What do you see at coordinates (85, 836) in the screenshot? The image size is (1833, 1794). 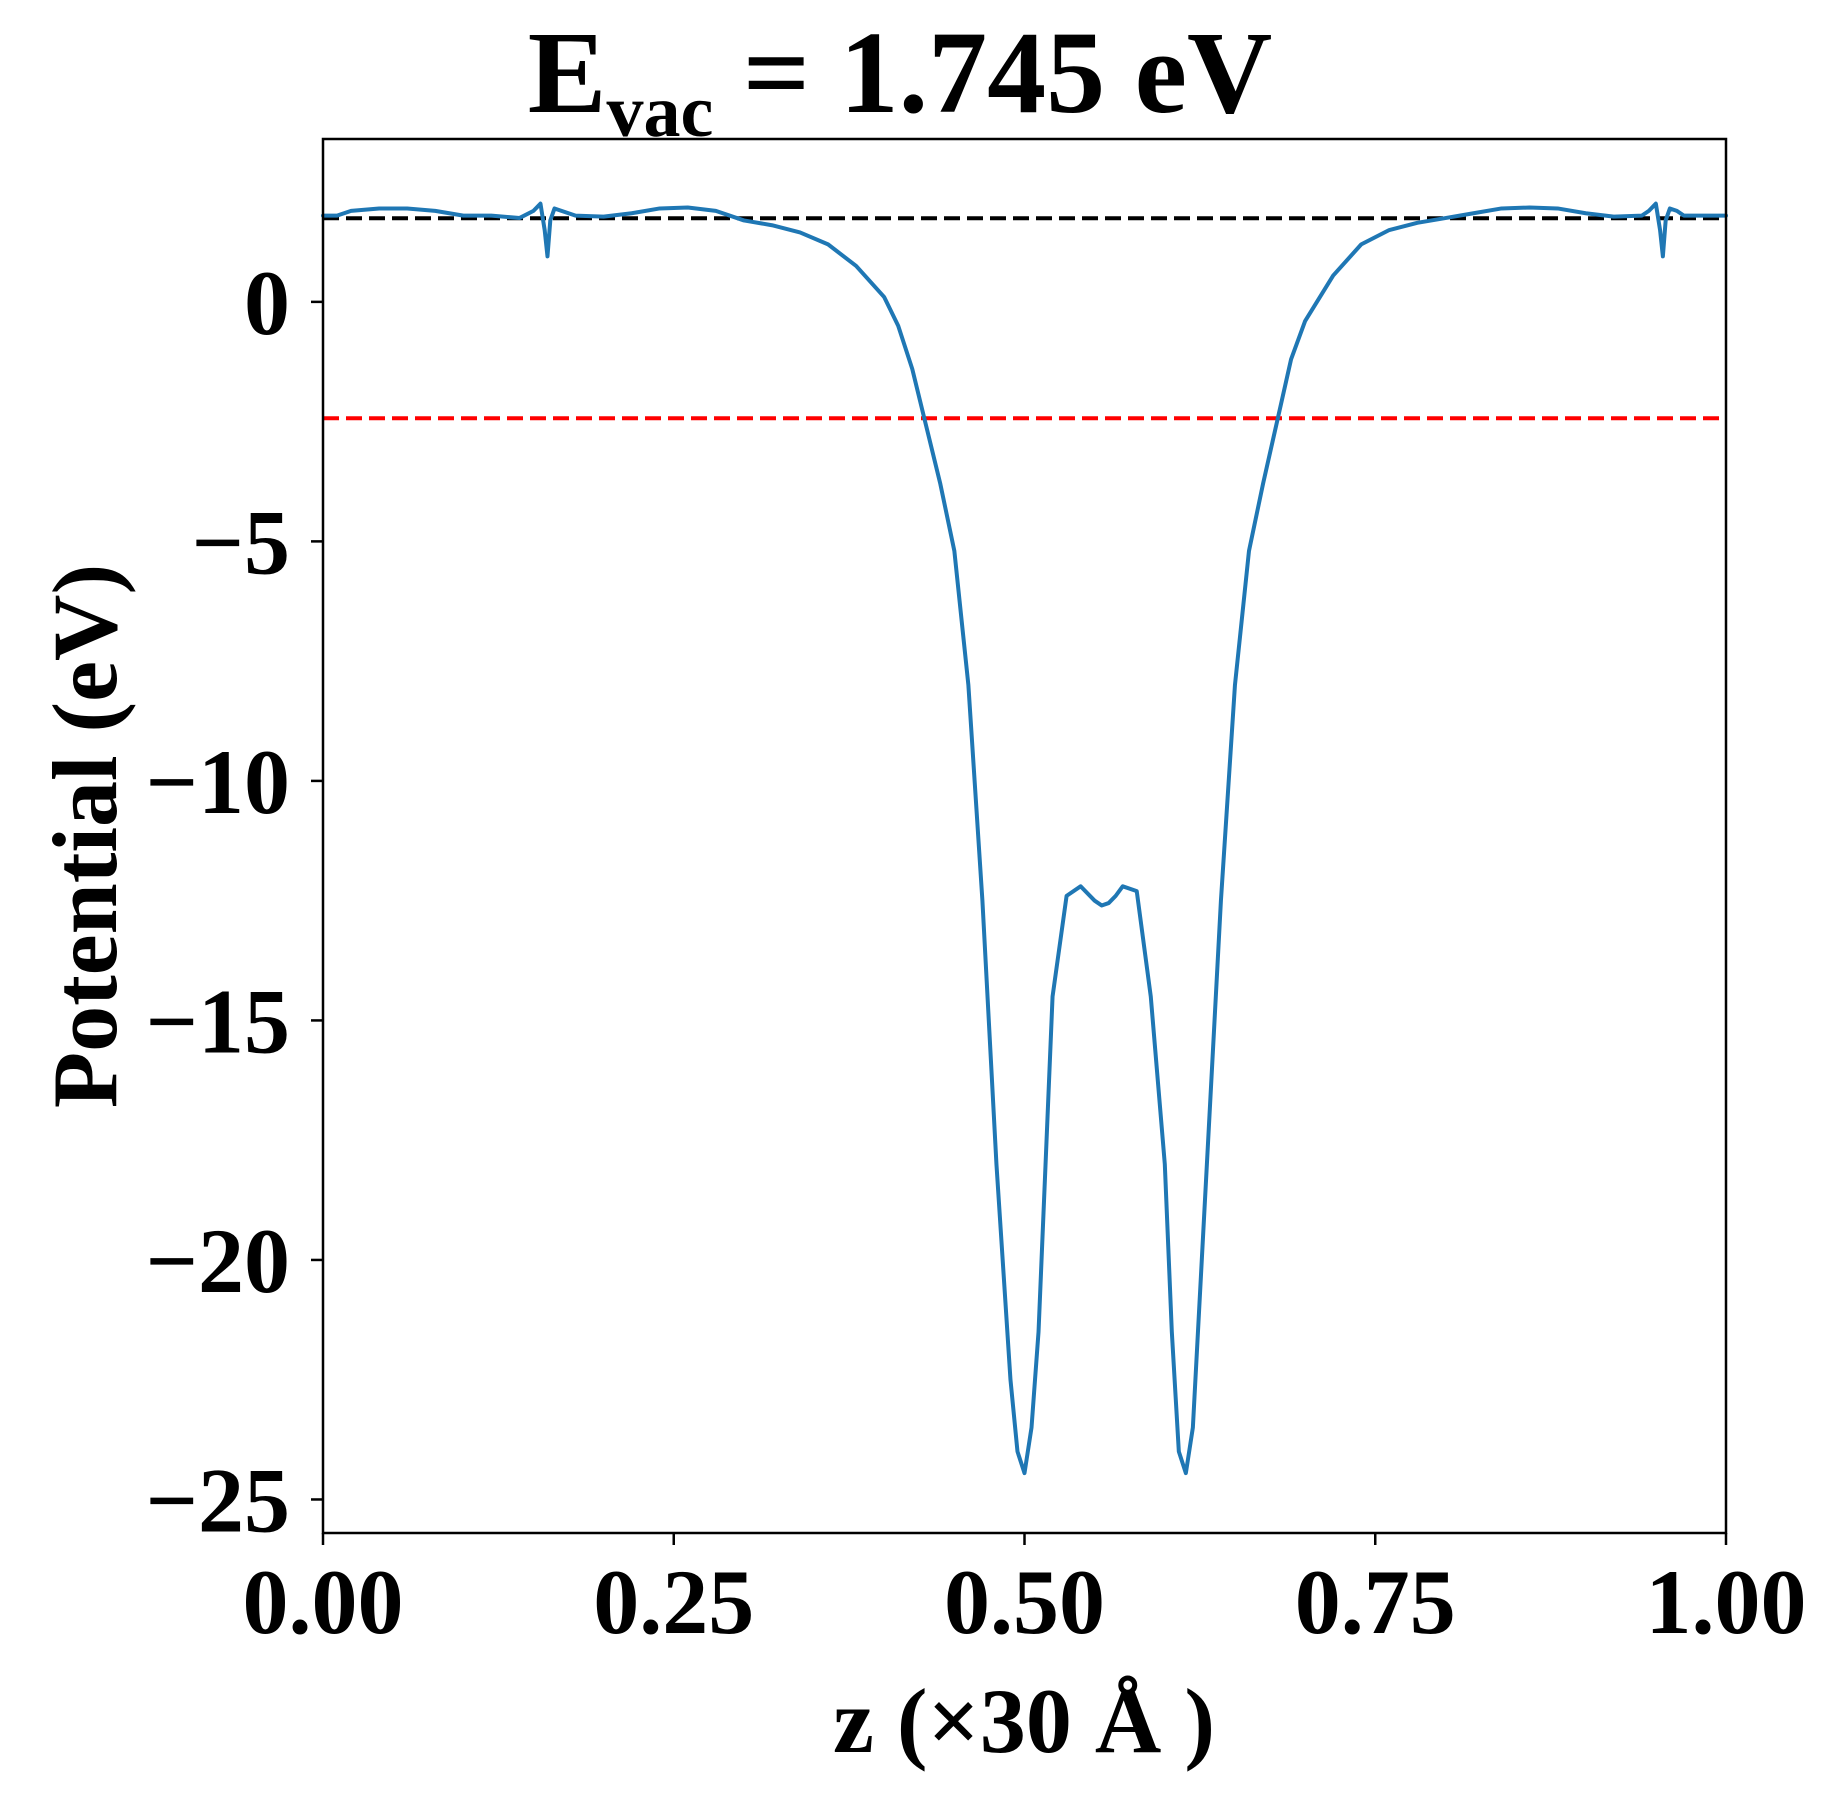 I see `y-axis-label: Potential (eV)` at bounding box center [85, 836].